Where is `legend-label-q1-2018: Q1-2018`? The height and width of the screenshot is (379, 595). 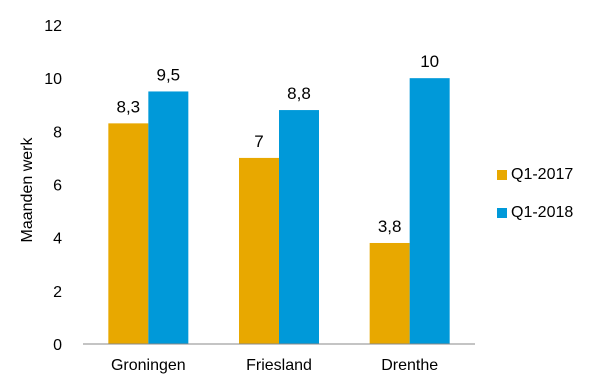
legend-label-q1-2018: Q1-2018 is located at coordinates (542, 212).